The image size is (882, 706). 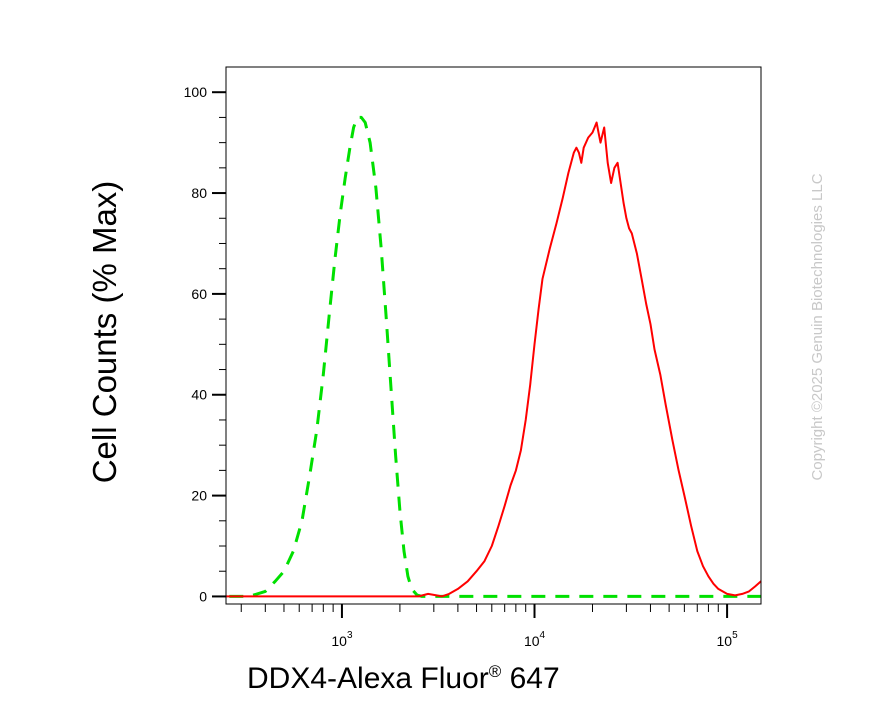 What do you see at coordinates (489, 626) in the screenshot?
I see `x-axis: 10³ 10⁴ 10⁵` at bounding box center [489, 626].